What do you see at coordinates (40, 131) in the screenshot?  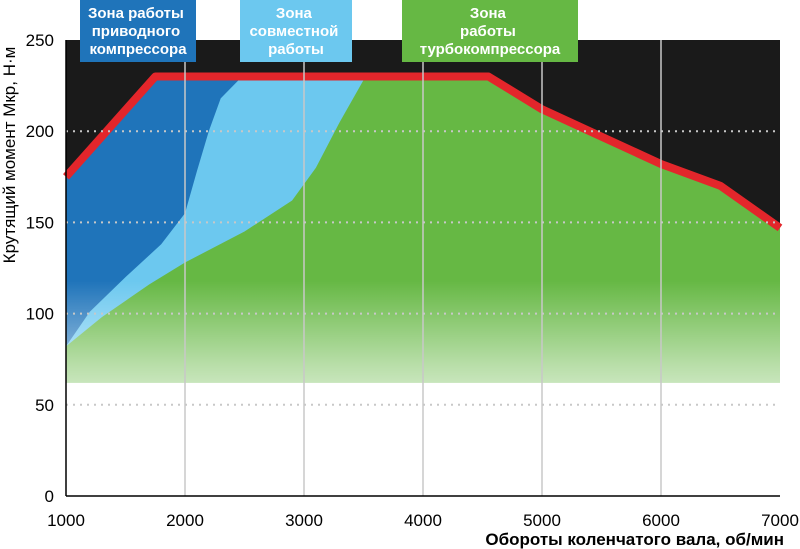 I see `y-tick-label: 200` at bounding box center [40, 131].